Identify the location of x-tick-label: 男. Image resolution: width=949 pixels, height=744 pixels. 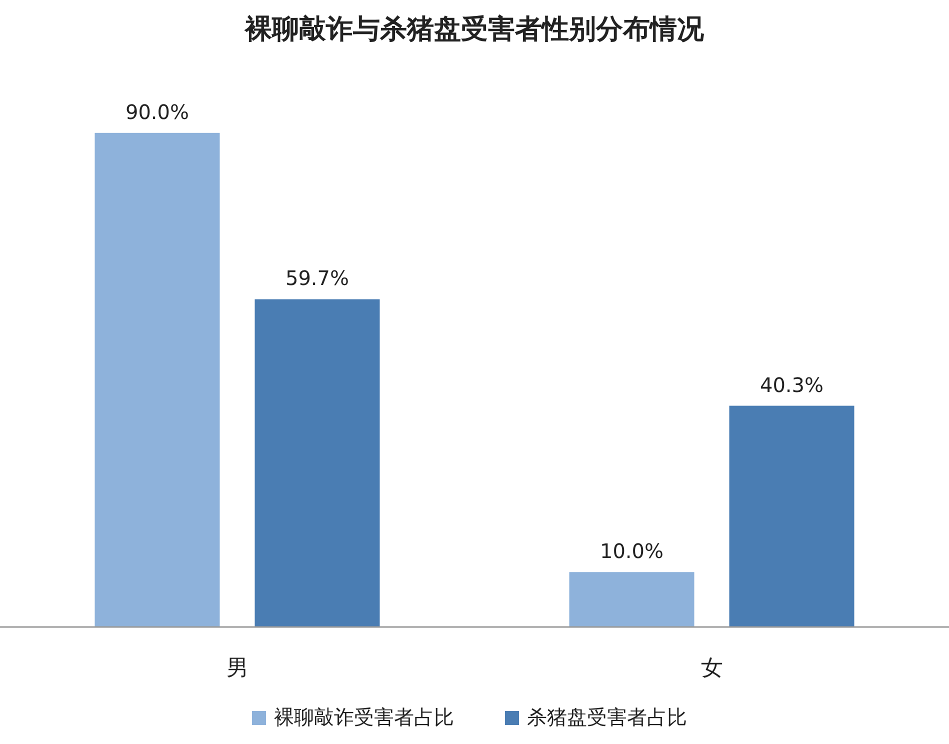
(237, 668).